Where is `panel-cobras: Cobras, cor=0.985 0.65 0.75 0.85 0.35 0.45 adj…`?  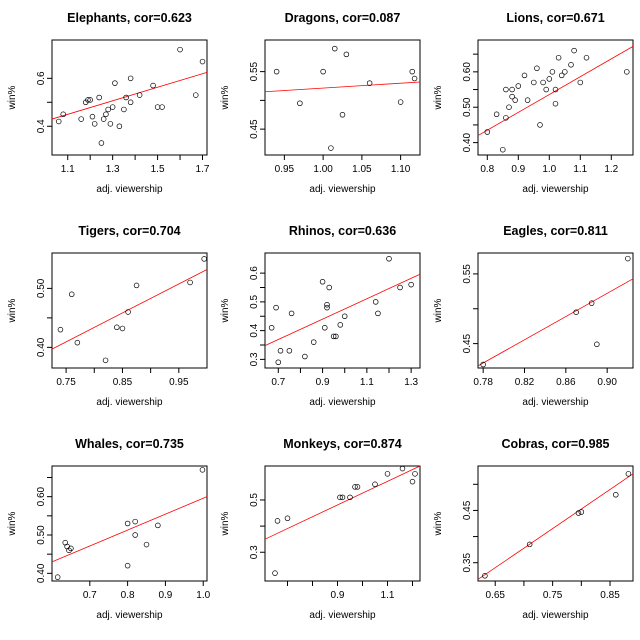 panel-cobras: Cobras, cor=0.985 0.65 0.75 0.85 0.35 0.45 adj… is located at coordinates (533, 529).